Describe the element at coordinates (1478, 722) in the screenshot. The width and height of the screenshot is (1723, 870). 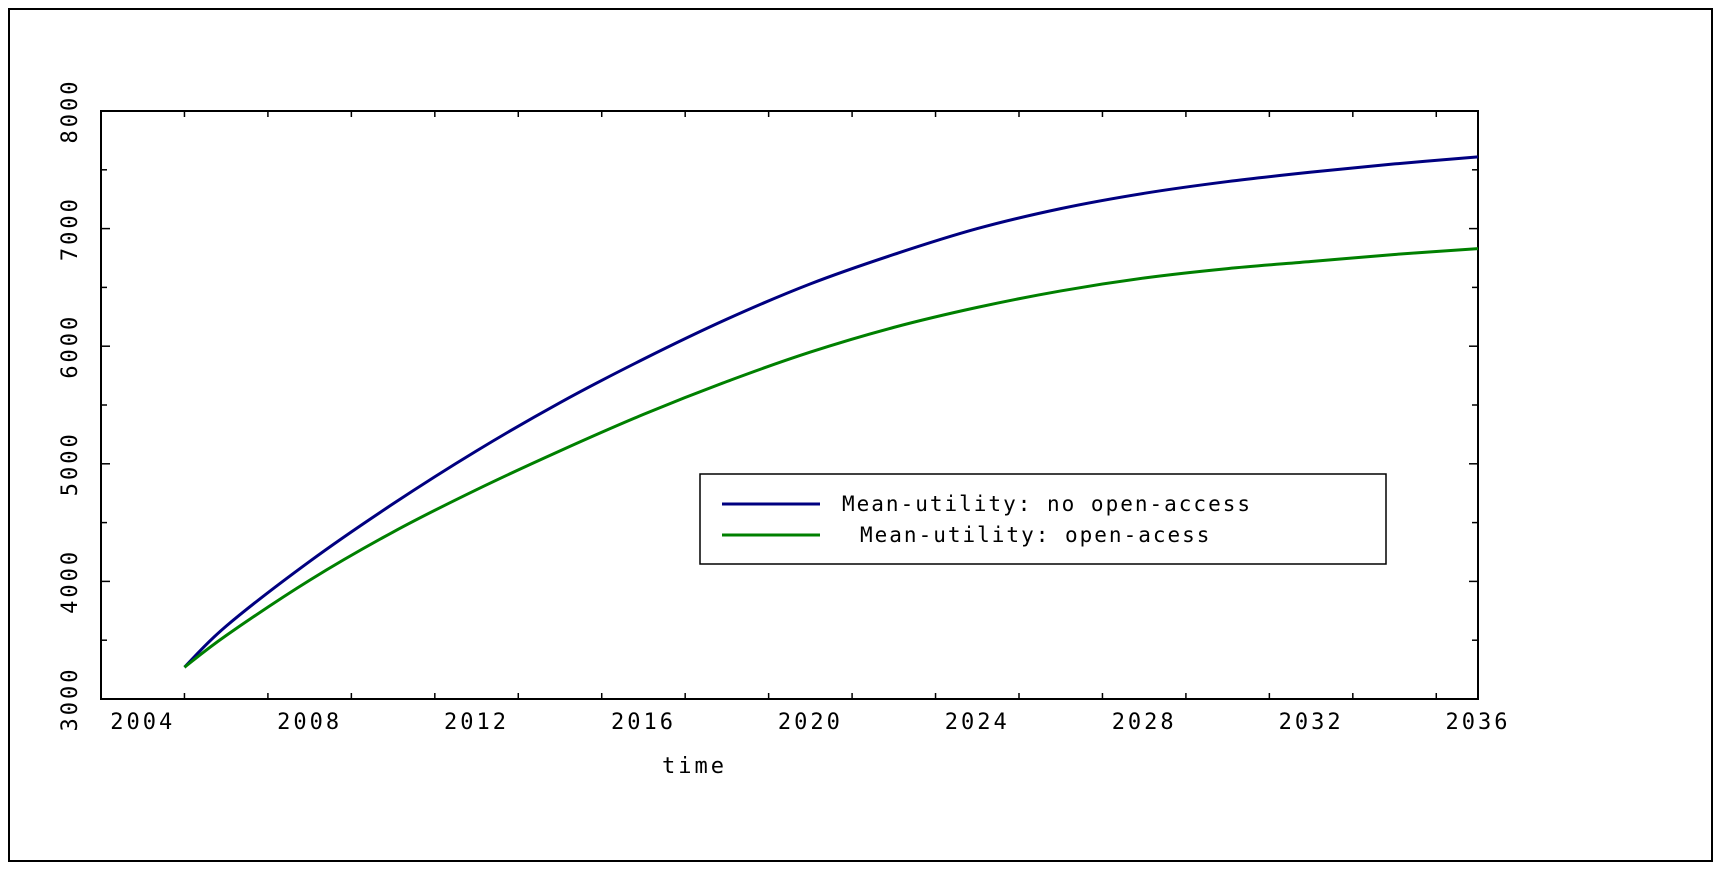
I see `x-tick-label: 2036` at that location.